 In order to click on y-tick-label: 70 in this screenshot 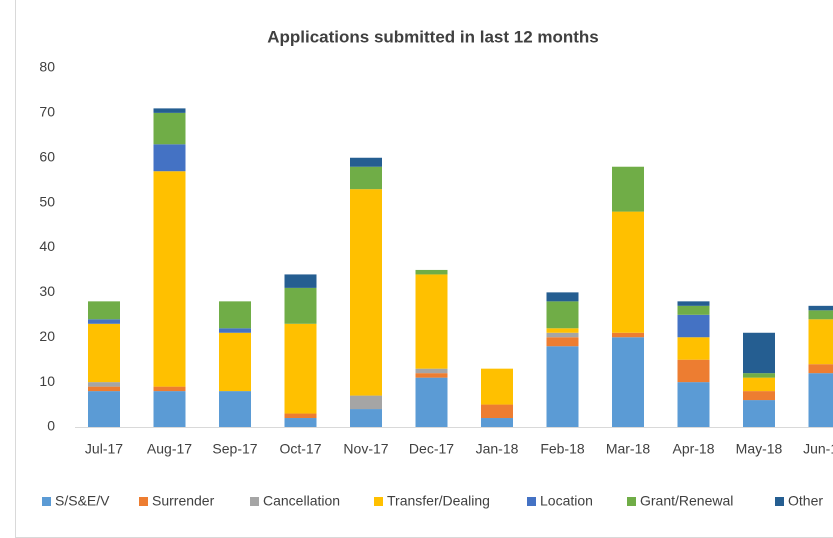, I will do `click(47, 112)`.